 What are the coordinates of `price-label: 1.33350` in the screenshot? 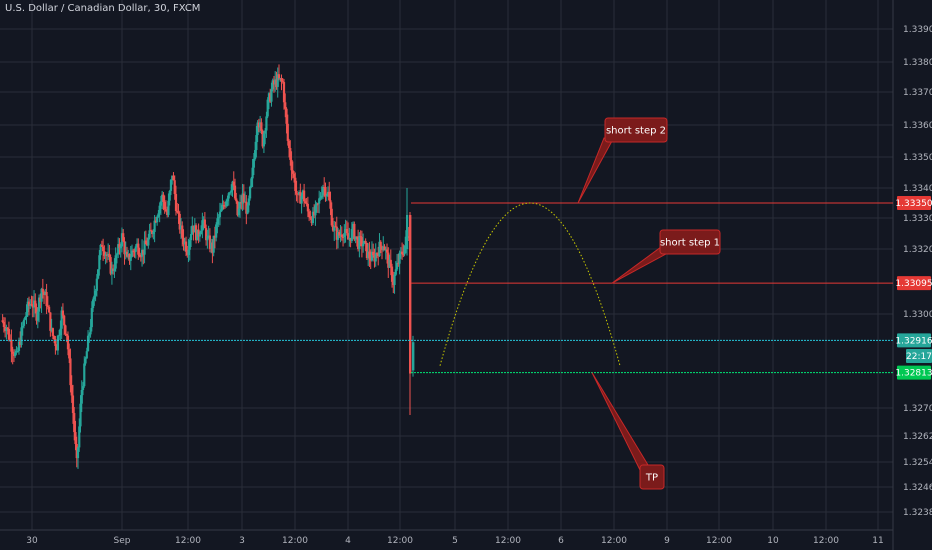 It's located at (913, 204).